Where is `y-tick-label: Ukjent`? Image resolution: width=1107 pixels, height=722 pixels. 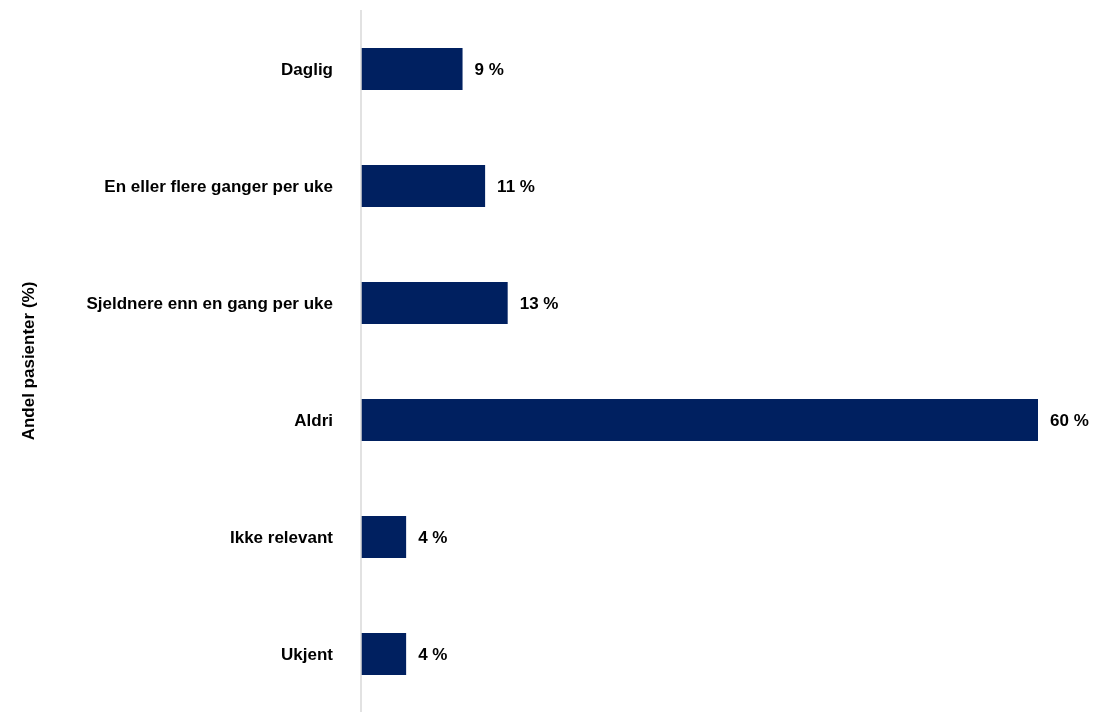
y-tick-label: Ukjent is located at coordinates (307, 654).